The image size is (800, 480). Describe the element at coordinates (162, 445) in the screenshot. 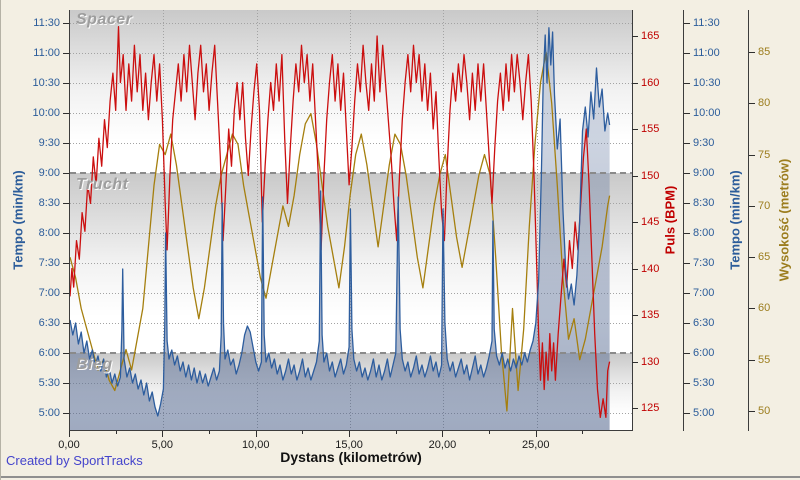

I see `distance-tick-label: 5,00` at that location.